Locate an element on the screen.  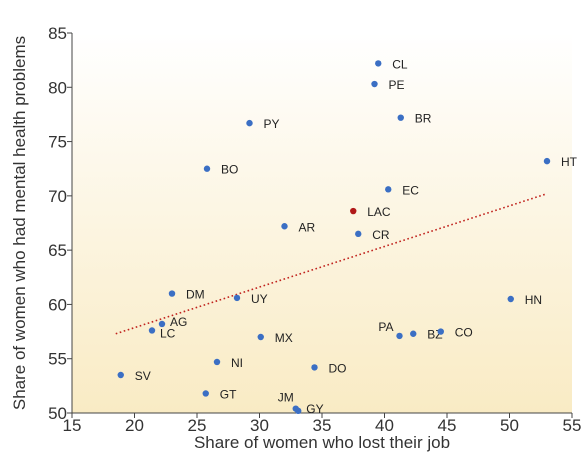
data-point-sv is located at coordinates (120, 375).